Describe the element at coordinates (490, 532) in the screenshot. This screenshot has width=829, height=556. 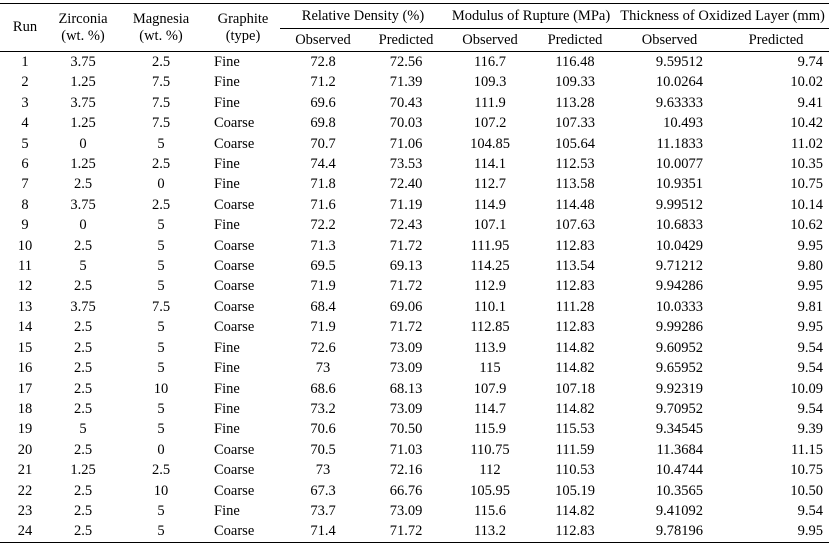
I see `cell-rupture-observed: 113.2` at that location.